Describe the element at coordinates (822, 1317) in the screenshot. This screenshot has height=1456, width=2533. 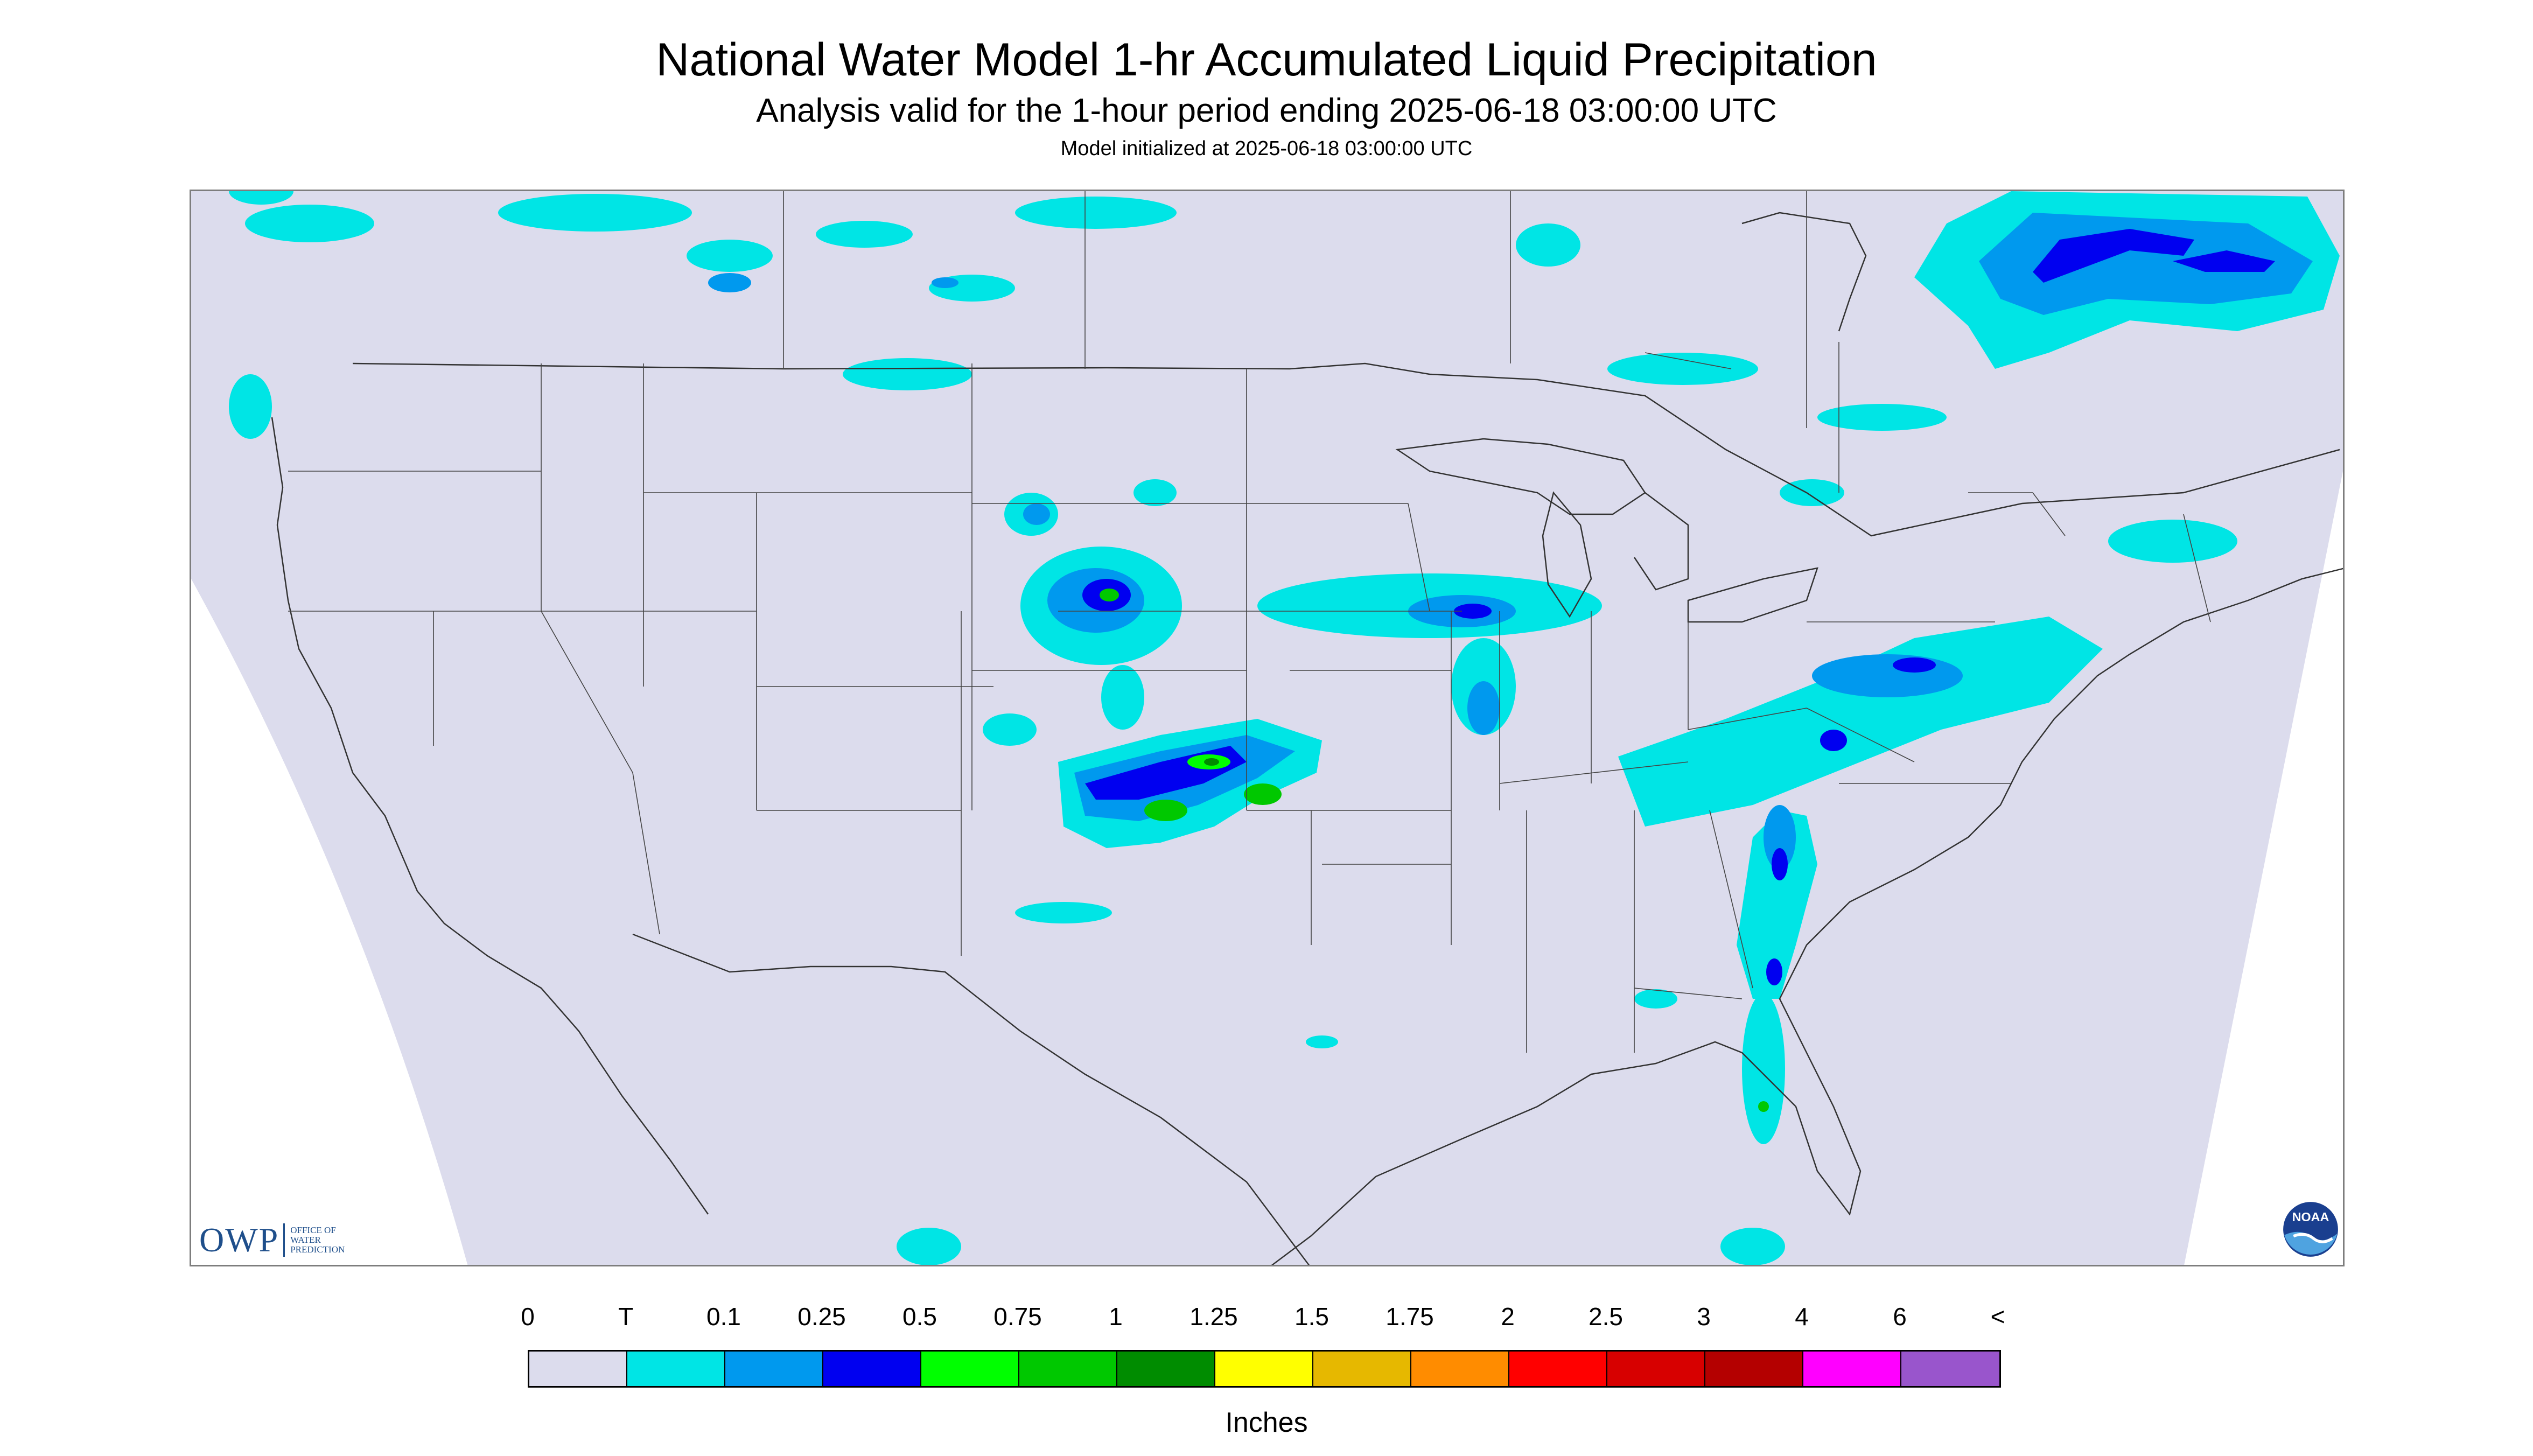
I see `legend-tick-label: 0.25` at that location.